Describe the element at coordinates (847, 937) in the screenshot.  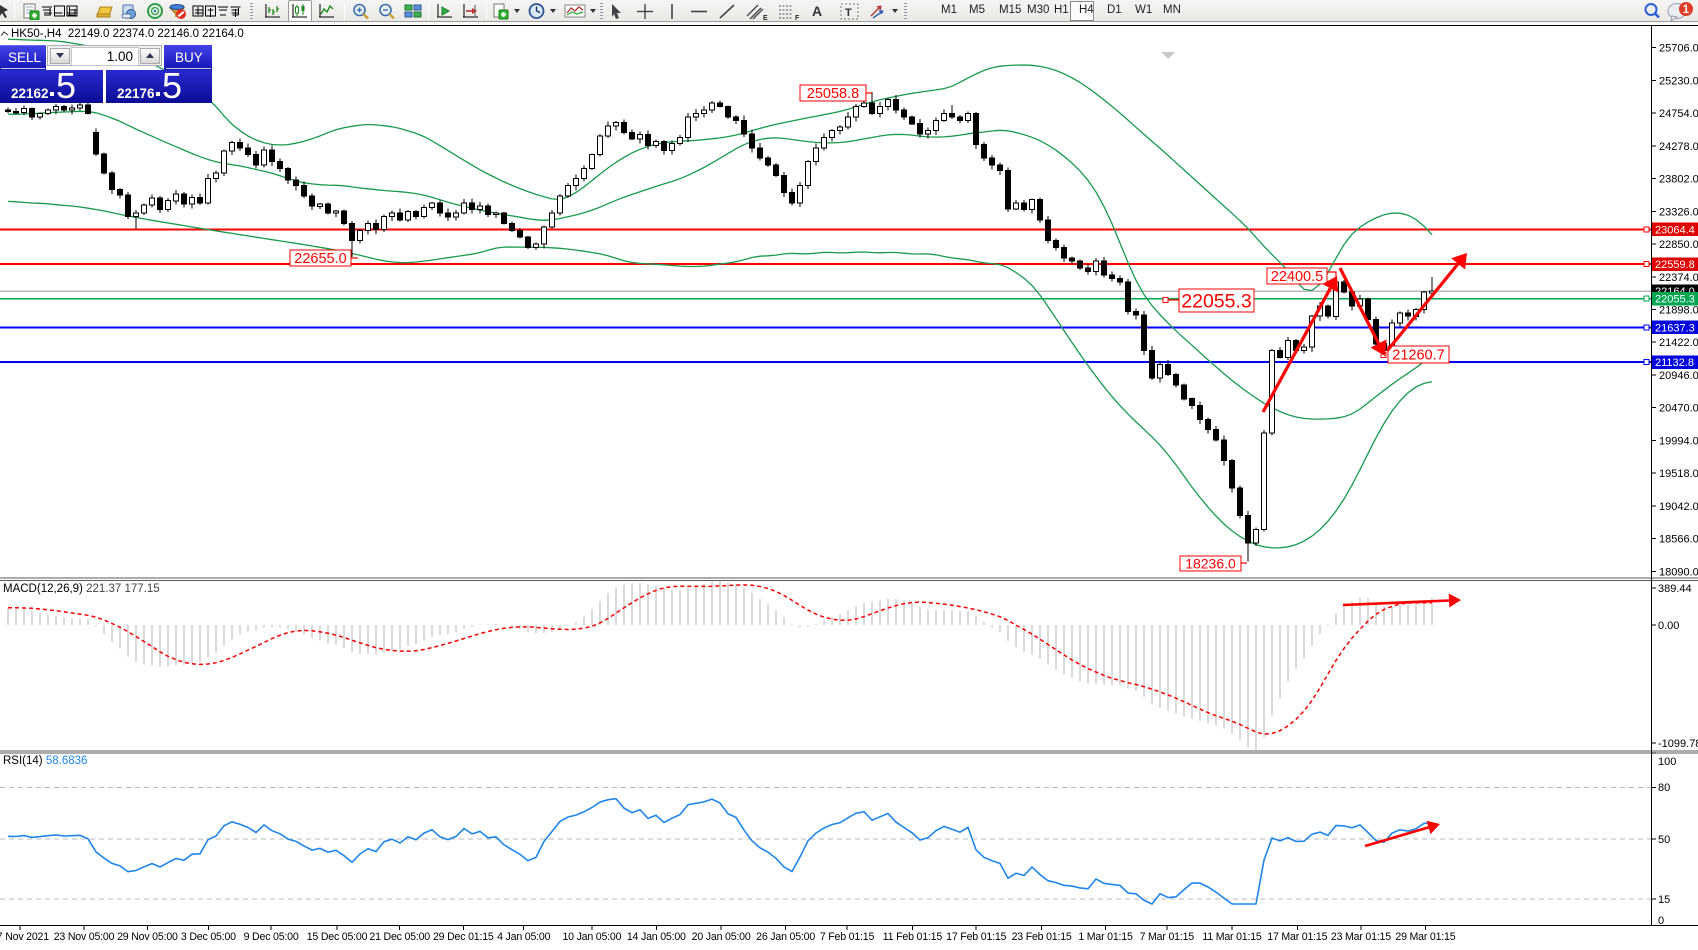
I see `svg-text: 7 Feb 01:15` at that location.